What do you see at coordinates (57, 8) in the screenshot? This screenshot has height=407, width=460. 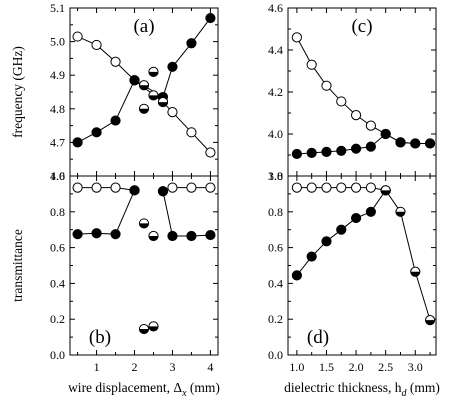 I see `y-tick-label: 5.1` at bounding box center [57, 8].